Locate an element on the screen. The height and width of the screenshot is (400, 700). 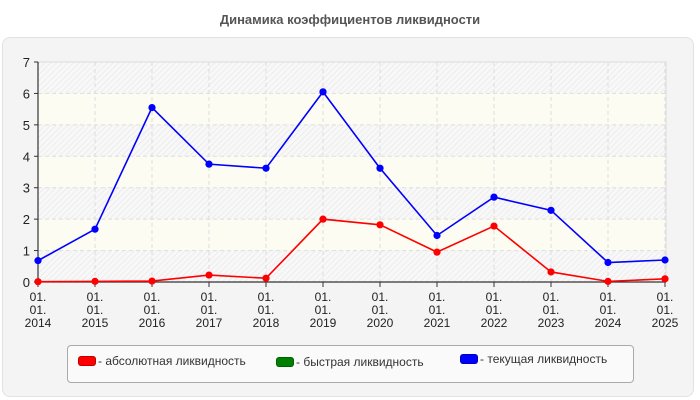
legend-label: - текущая ликвидность is located at coordinates (544, 359).